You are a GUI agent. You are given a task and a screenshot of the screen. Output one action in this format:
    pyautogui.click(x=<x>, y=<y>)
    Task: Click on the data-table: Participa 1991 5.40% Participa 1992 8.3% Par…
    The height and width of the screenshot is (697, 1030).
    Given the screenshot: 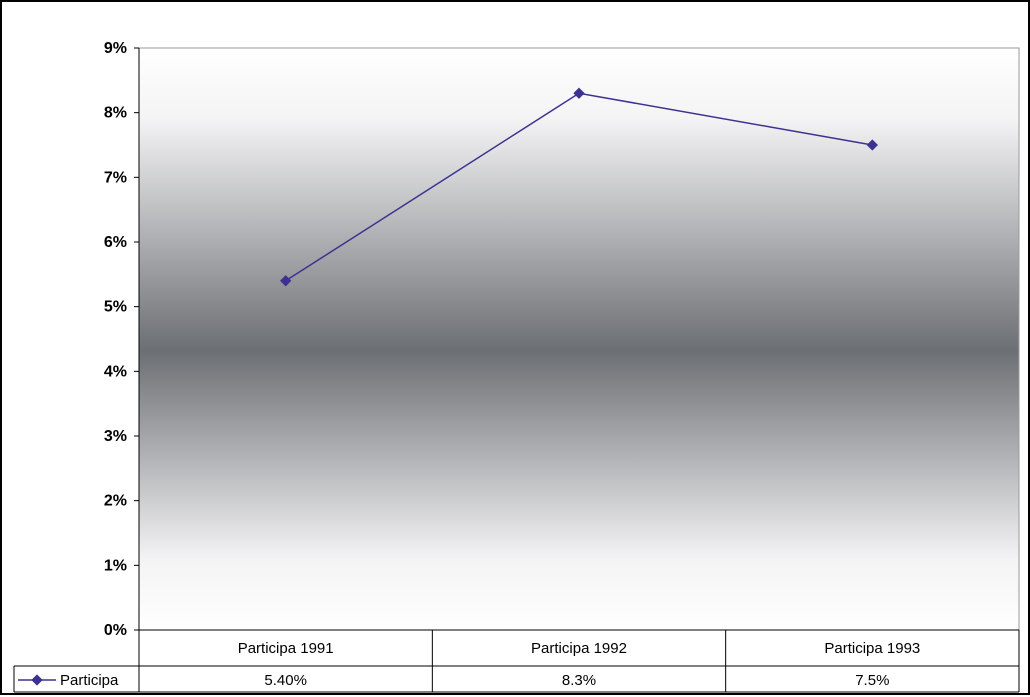 What is the action you would take?
    pyautogui.click(x=516, y=661)
    